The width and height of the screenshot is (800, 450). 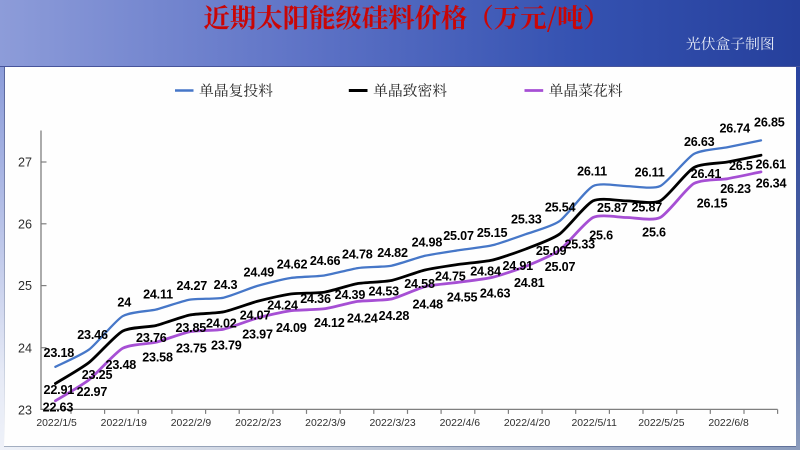 What do you see at coordinates (191, 349) in the screenshot?
I see `svg-text: 23.75` at bounding box center [191, 349].